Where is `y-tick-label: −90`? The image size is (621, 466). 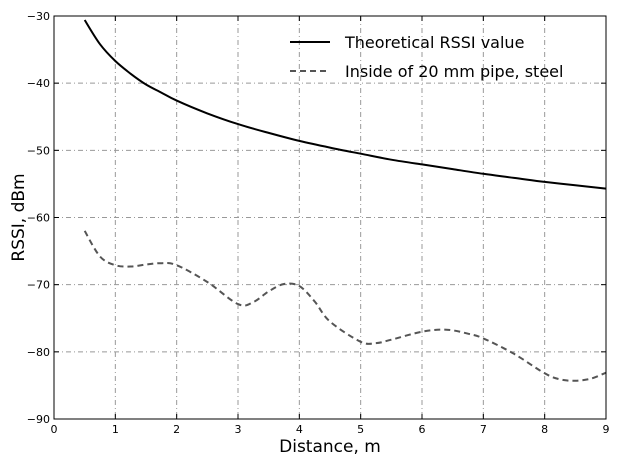
y-tick-label: −90 is located at coordinates (38, 419).